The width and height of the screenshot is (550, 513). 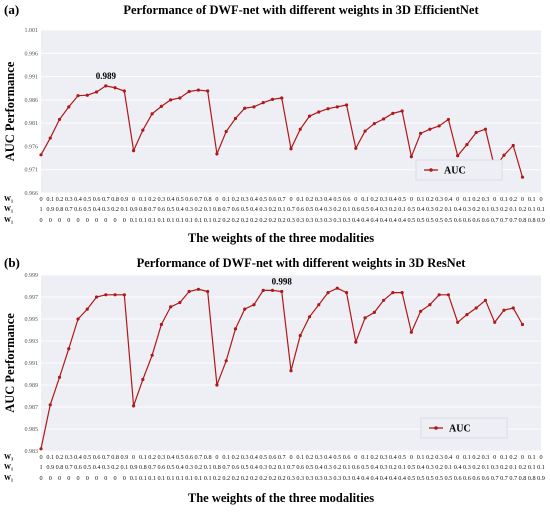 What do you see at coordinates (50, 467) in the screenshot?
I see `weight-cell: 0.9` at bounding box center [50, 467].